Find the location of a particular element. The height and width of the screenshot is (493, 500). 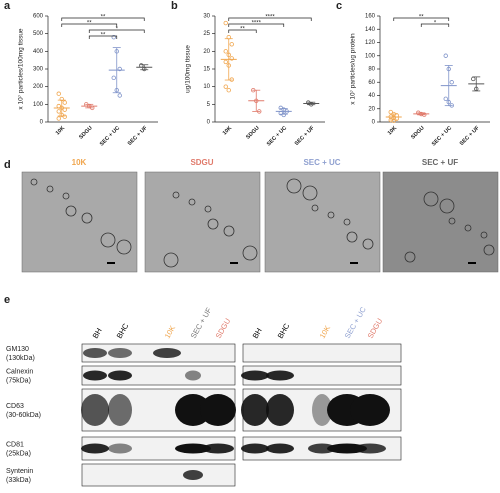

blot-right is located at coordinates (322, 353).